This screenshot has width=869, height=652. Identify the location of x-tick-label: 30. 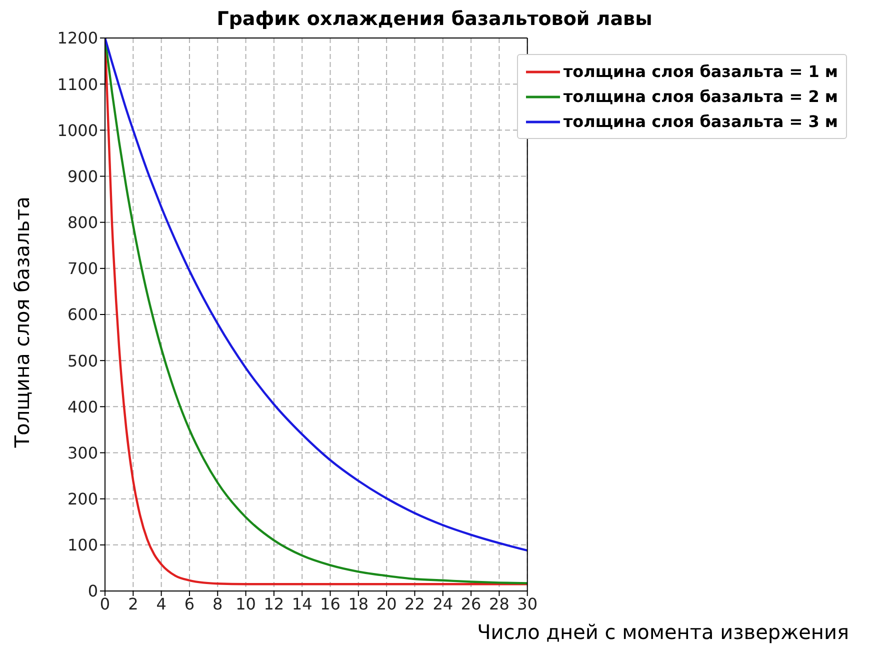
(527, 604).